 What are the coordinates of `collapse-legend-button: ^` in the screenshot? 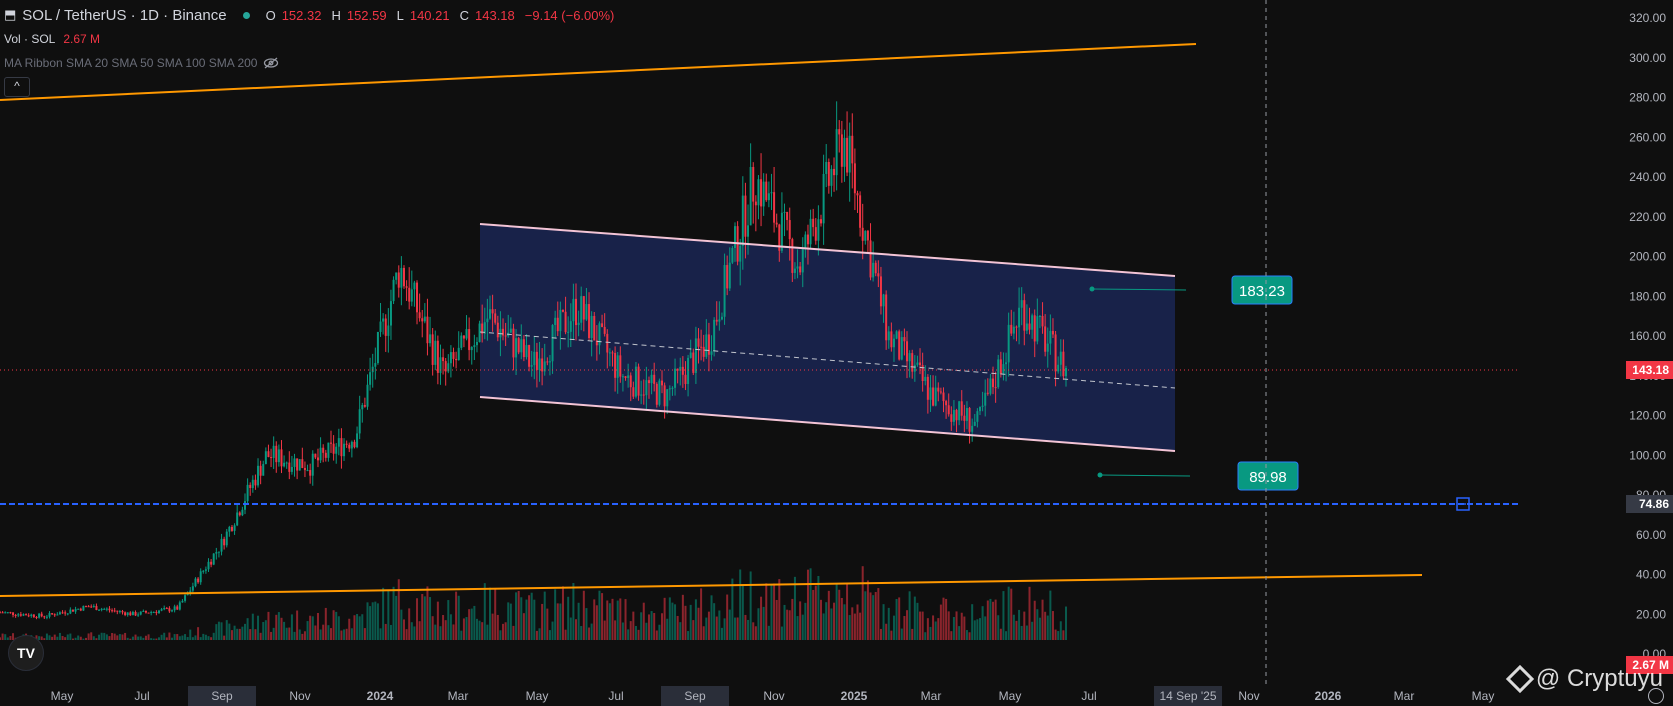 It's located at (17, 87).